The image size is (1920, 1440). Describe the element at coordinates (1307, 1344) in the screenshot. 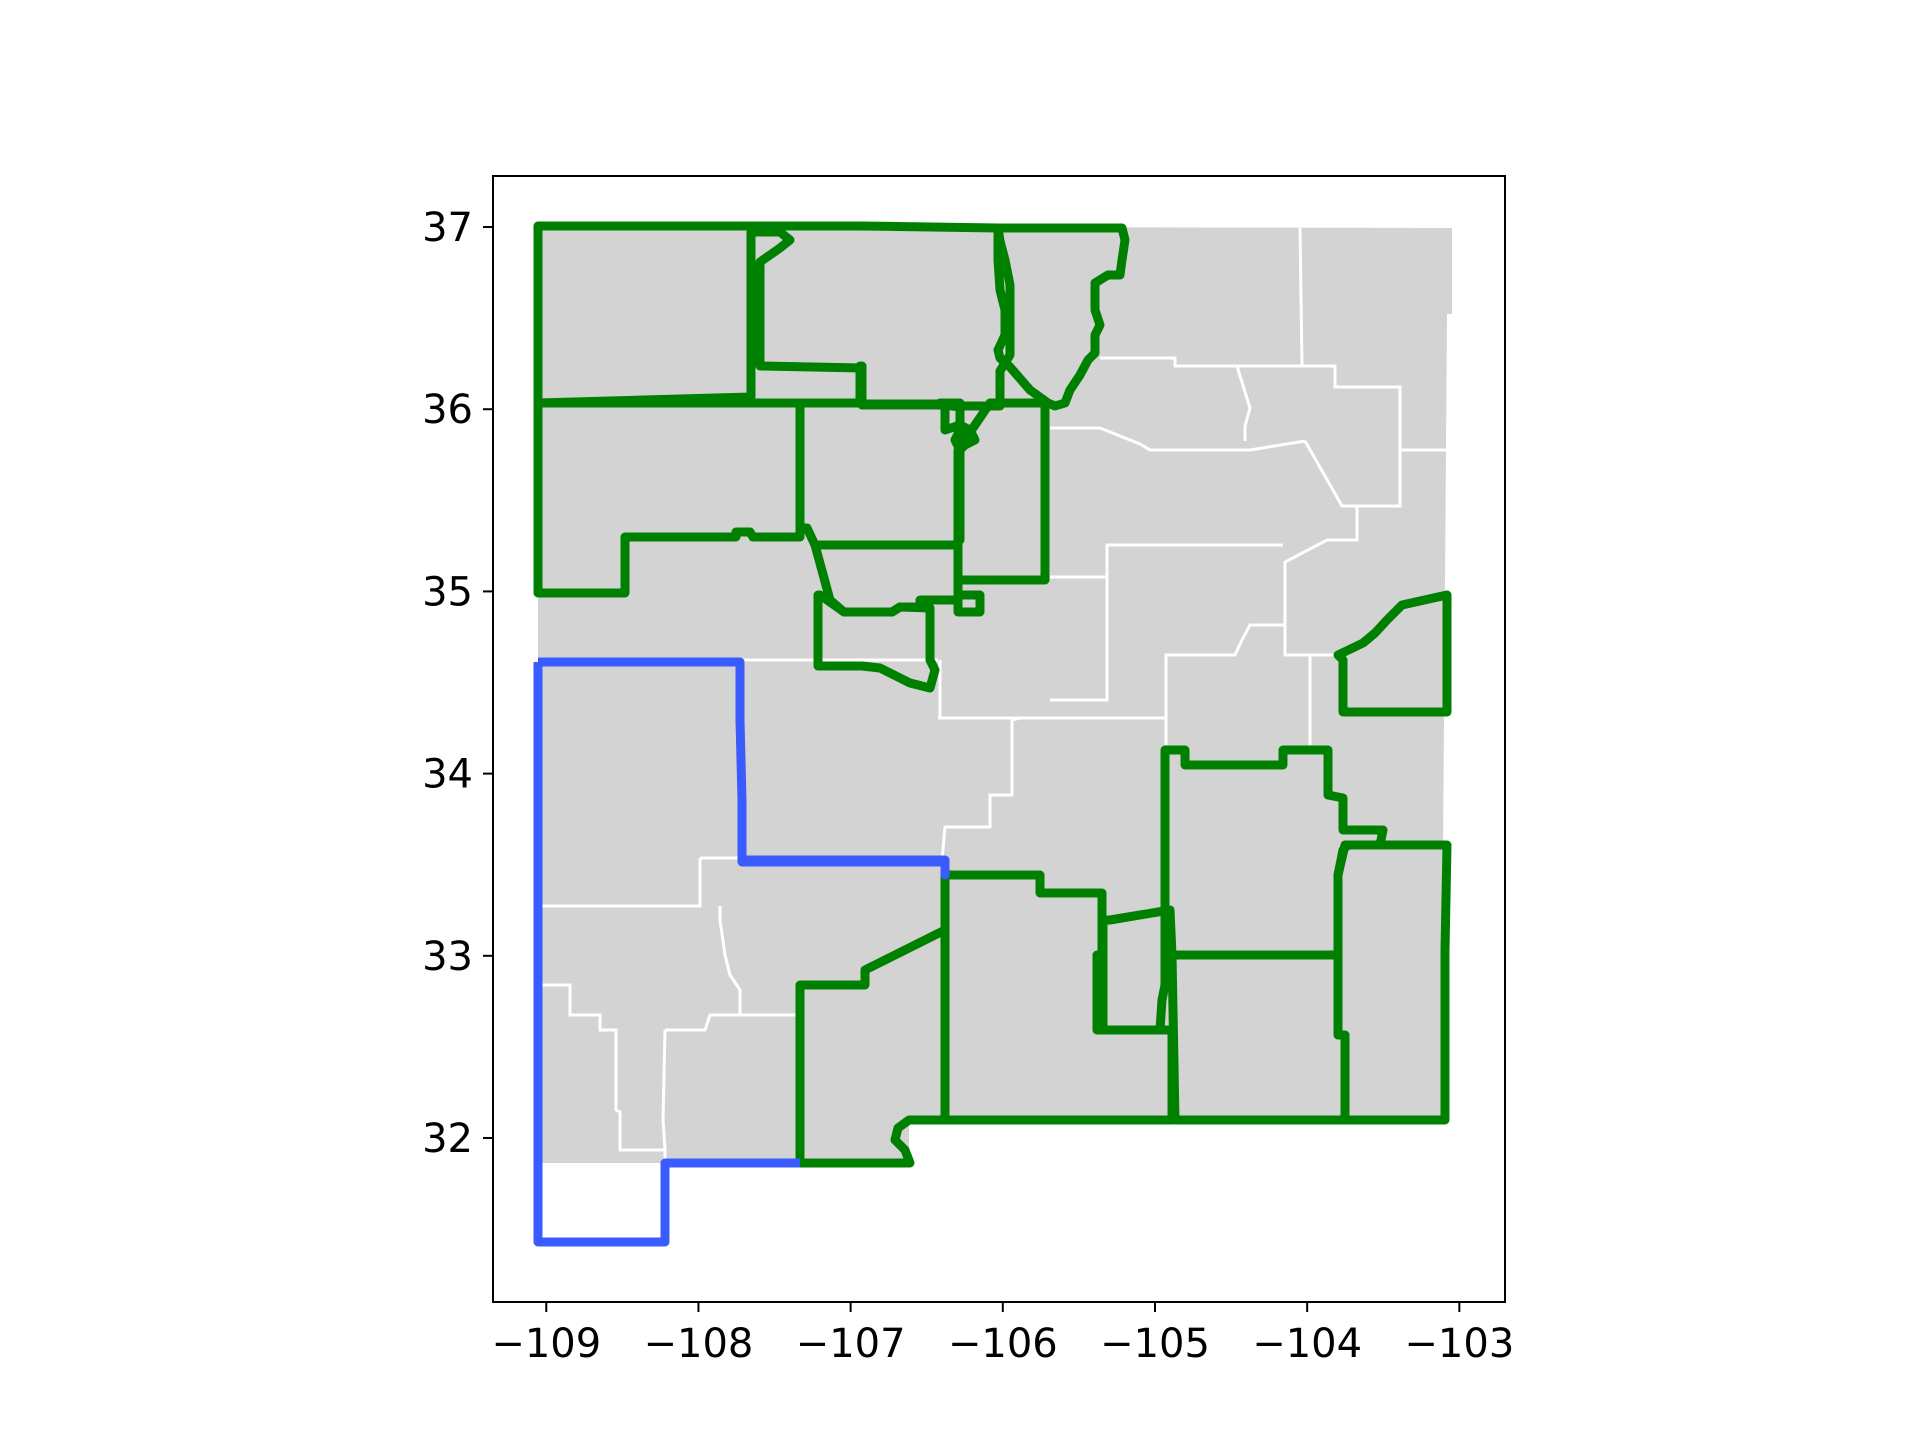

I see `x-tick-label: −104` at that location.